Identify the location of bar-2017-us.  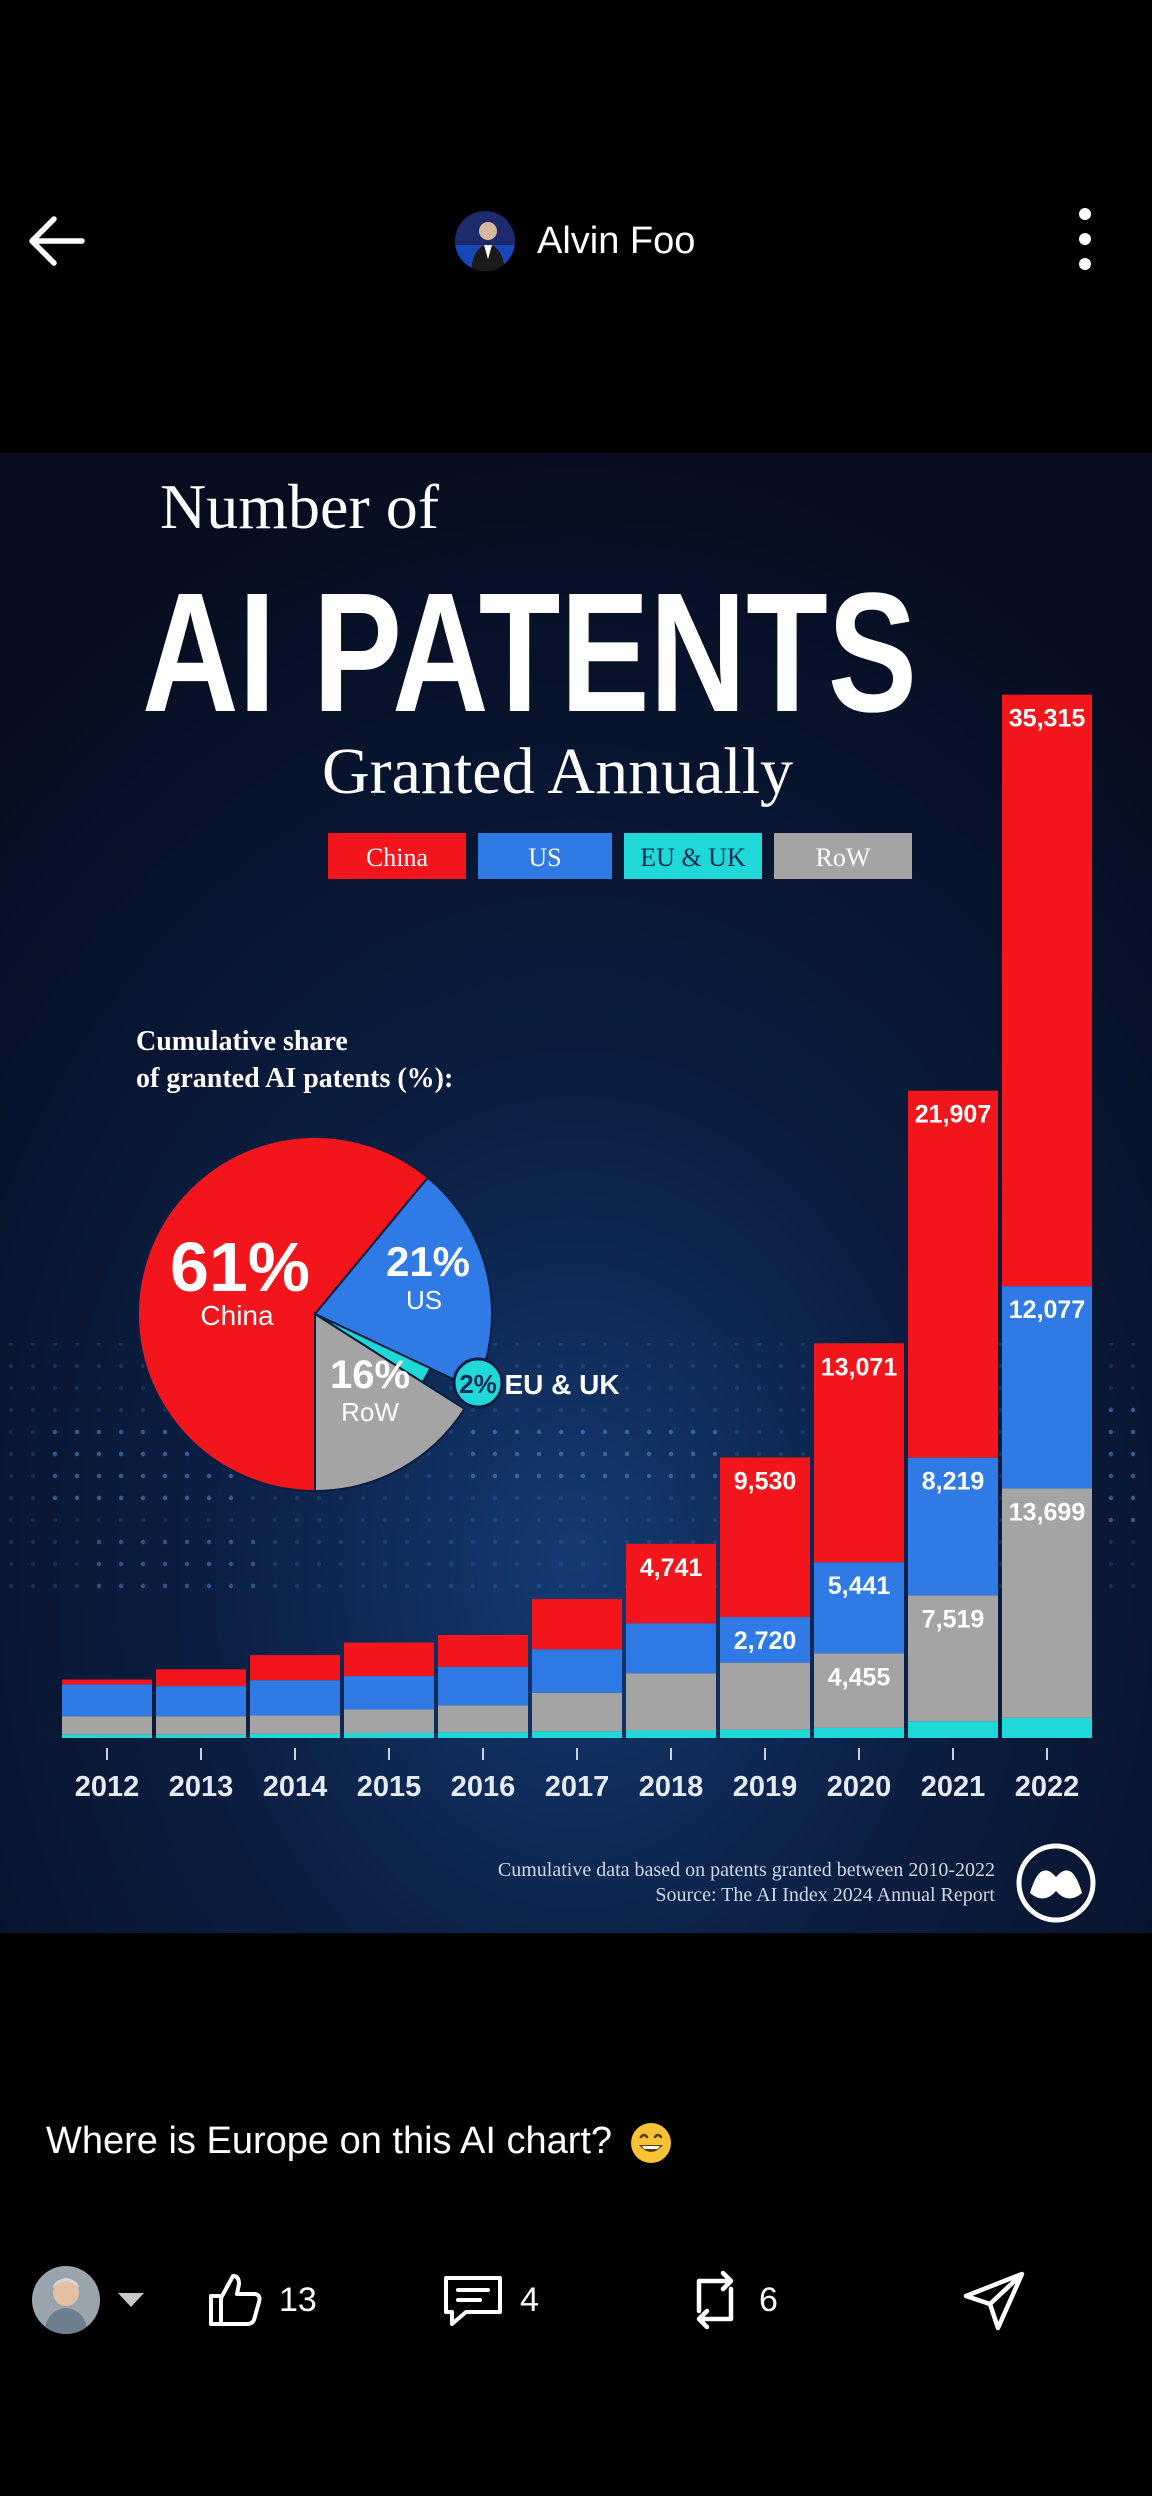
(577, 1671).